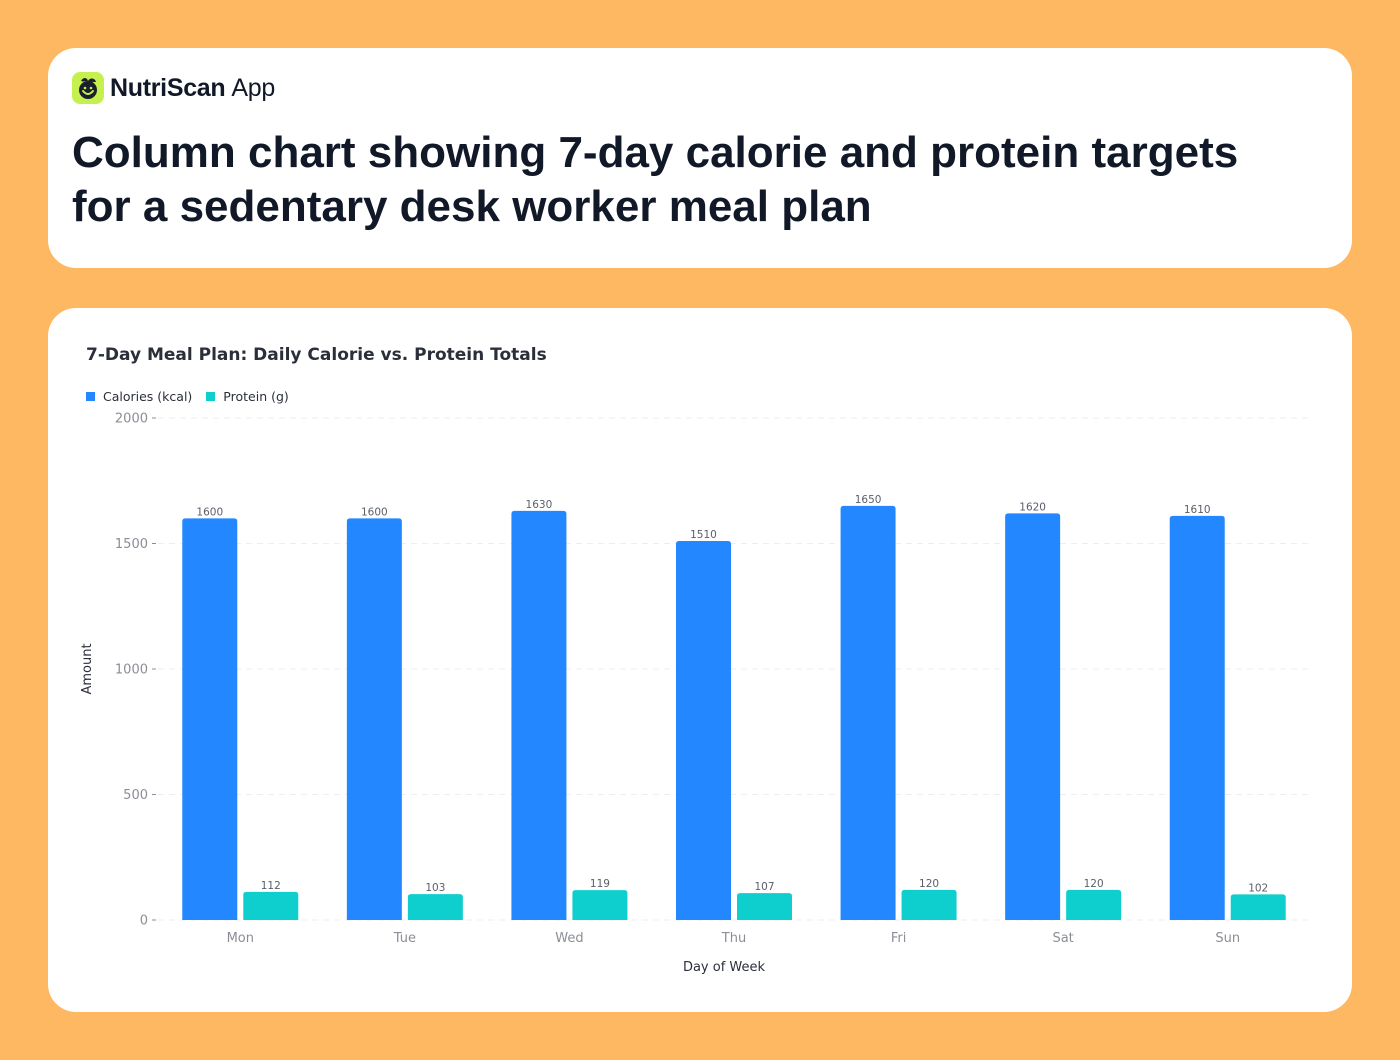 This screenshot has height=1060, width=1400. Describe the element at coordinates (724, 967) in the screenshot. I see `x-axis-label: Day of Week` at that location.